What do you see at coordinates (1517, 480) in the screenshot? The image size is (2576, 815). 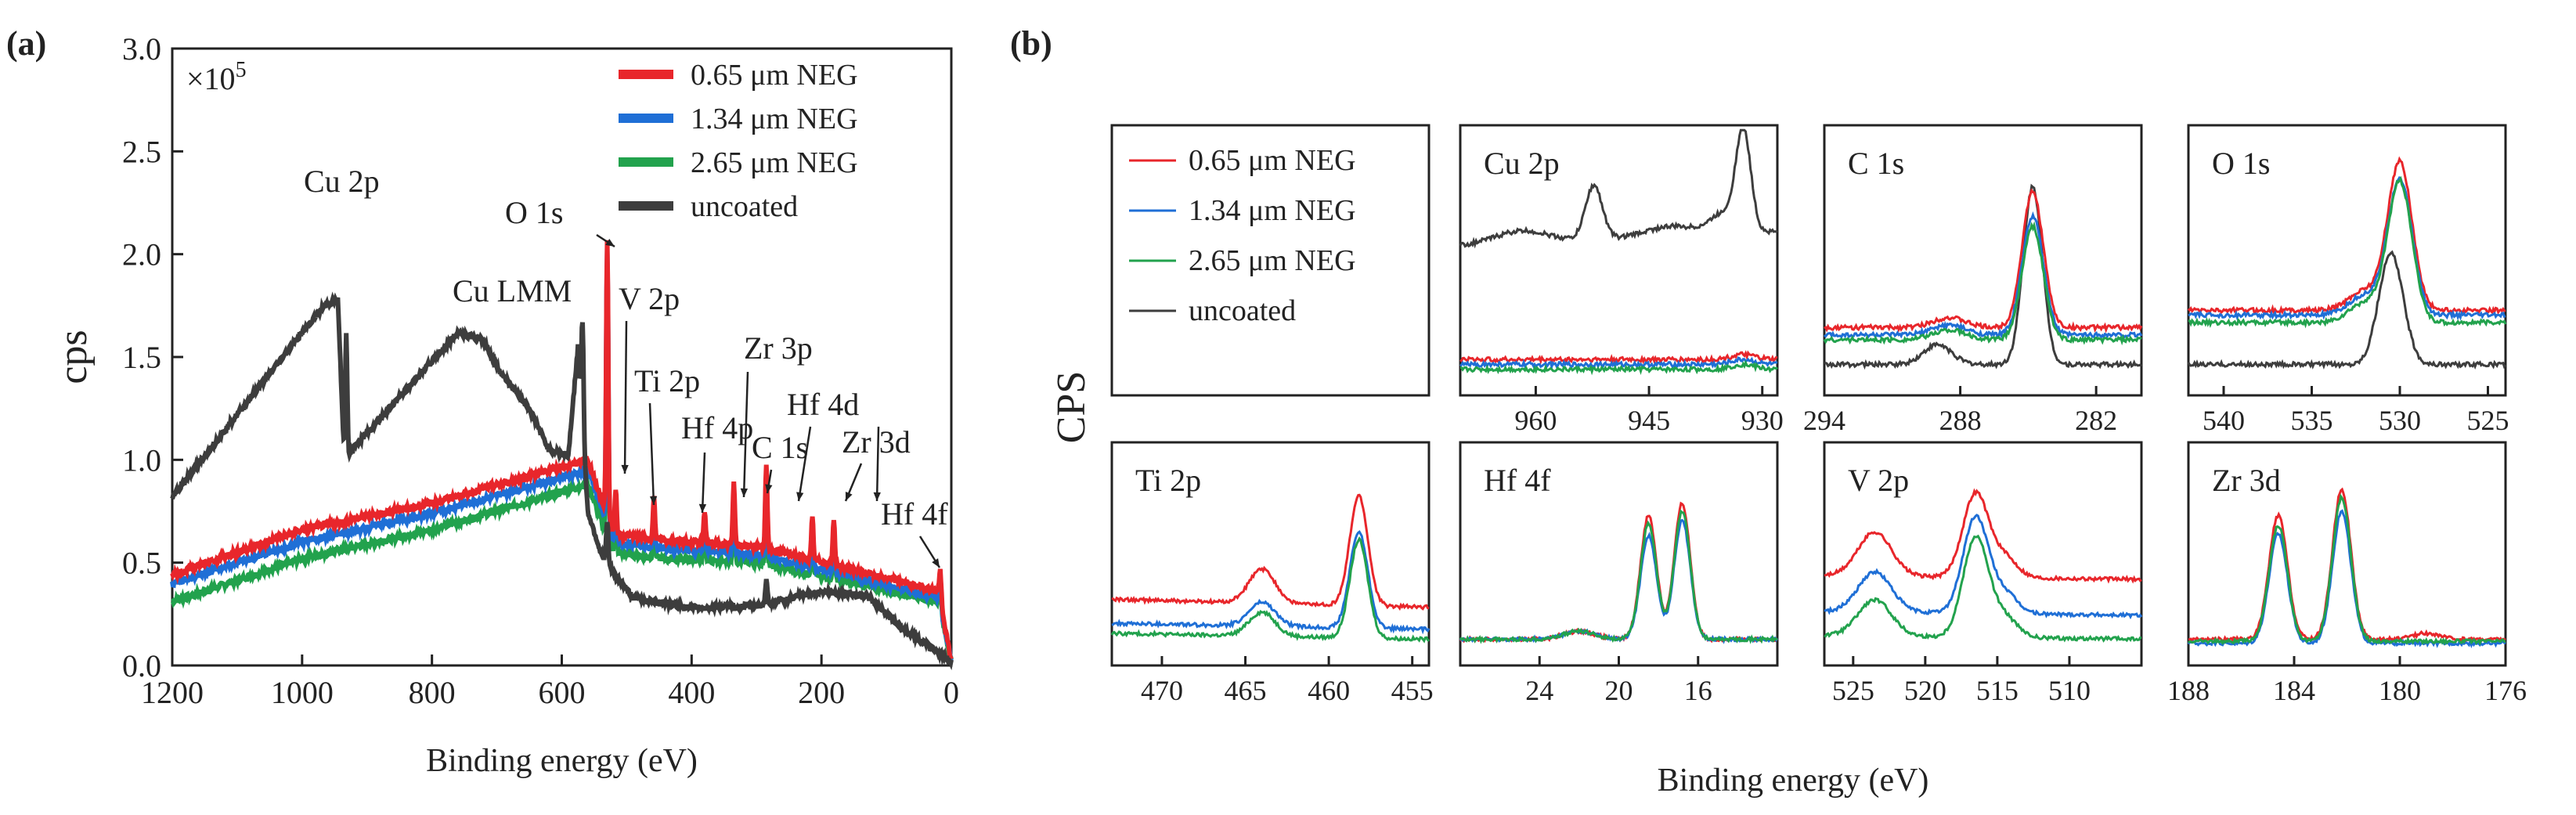 I see `subplot-title: Hf 4f` at bounding box center [1517, 480].